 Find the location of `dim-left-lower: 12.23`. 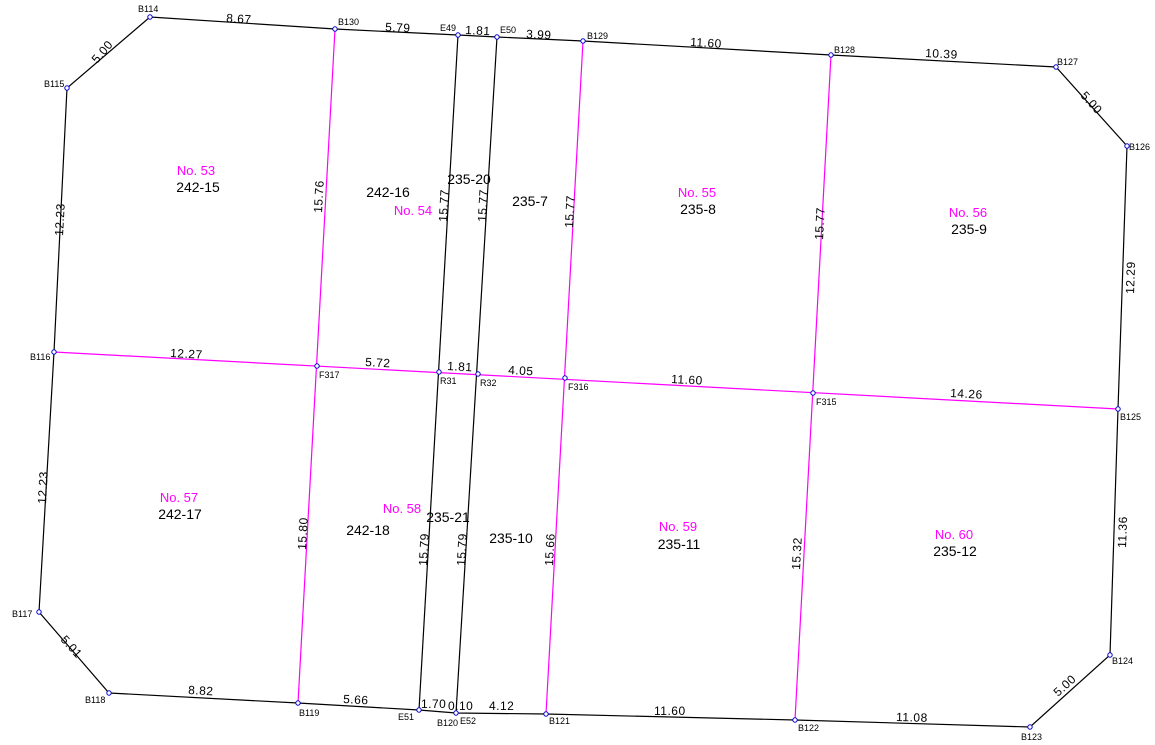

dim-left-lower: 12.23 is located at coordinates (43, 487).